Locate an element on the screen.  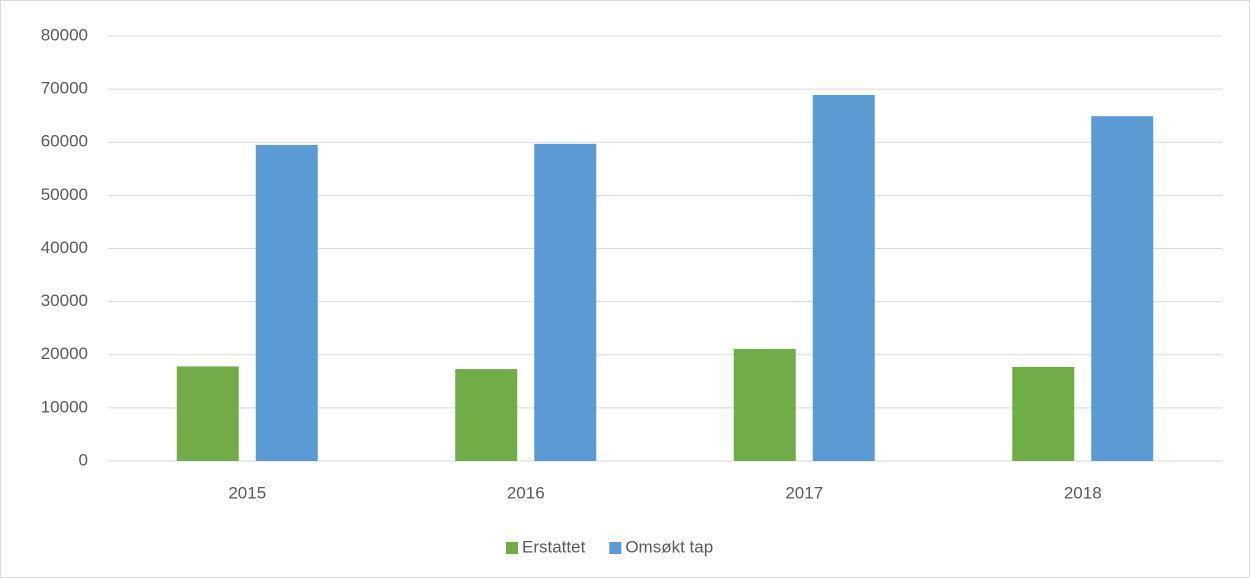
x-tick-label: 2016 is located at coordinates (526, 492).